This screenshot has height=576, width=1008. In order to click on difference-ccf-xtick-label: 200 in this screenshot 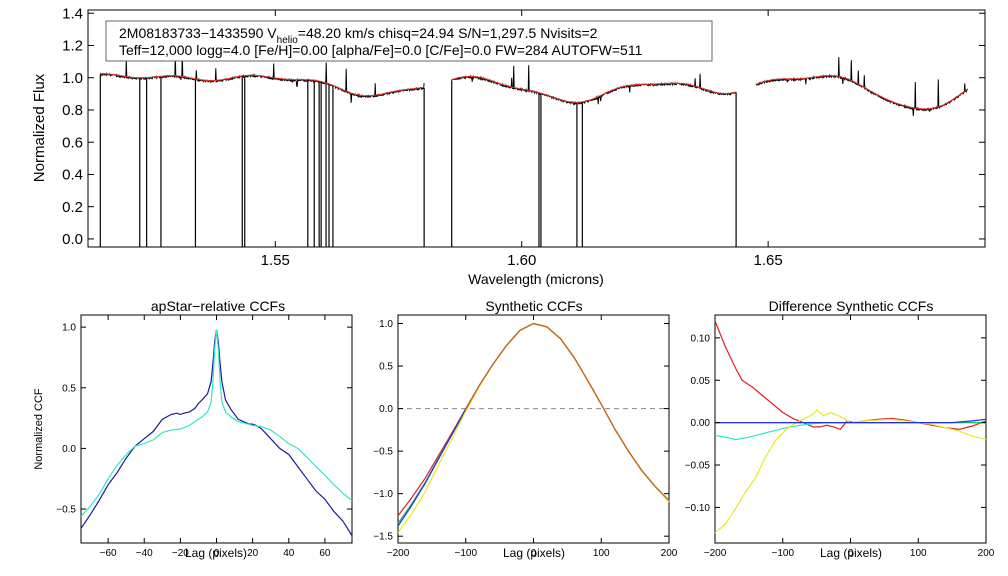, I will do `click(986, 553)`.